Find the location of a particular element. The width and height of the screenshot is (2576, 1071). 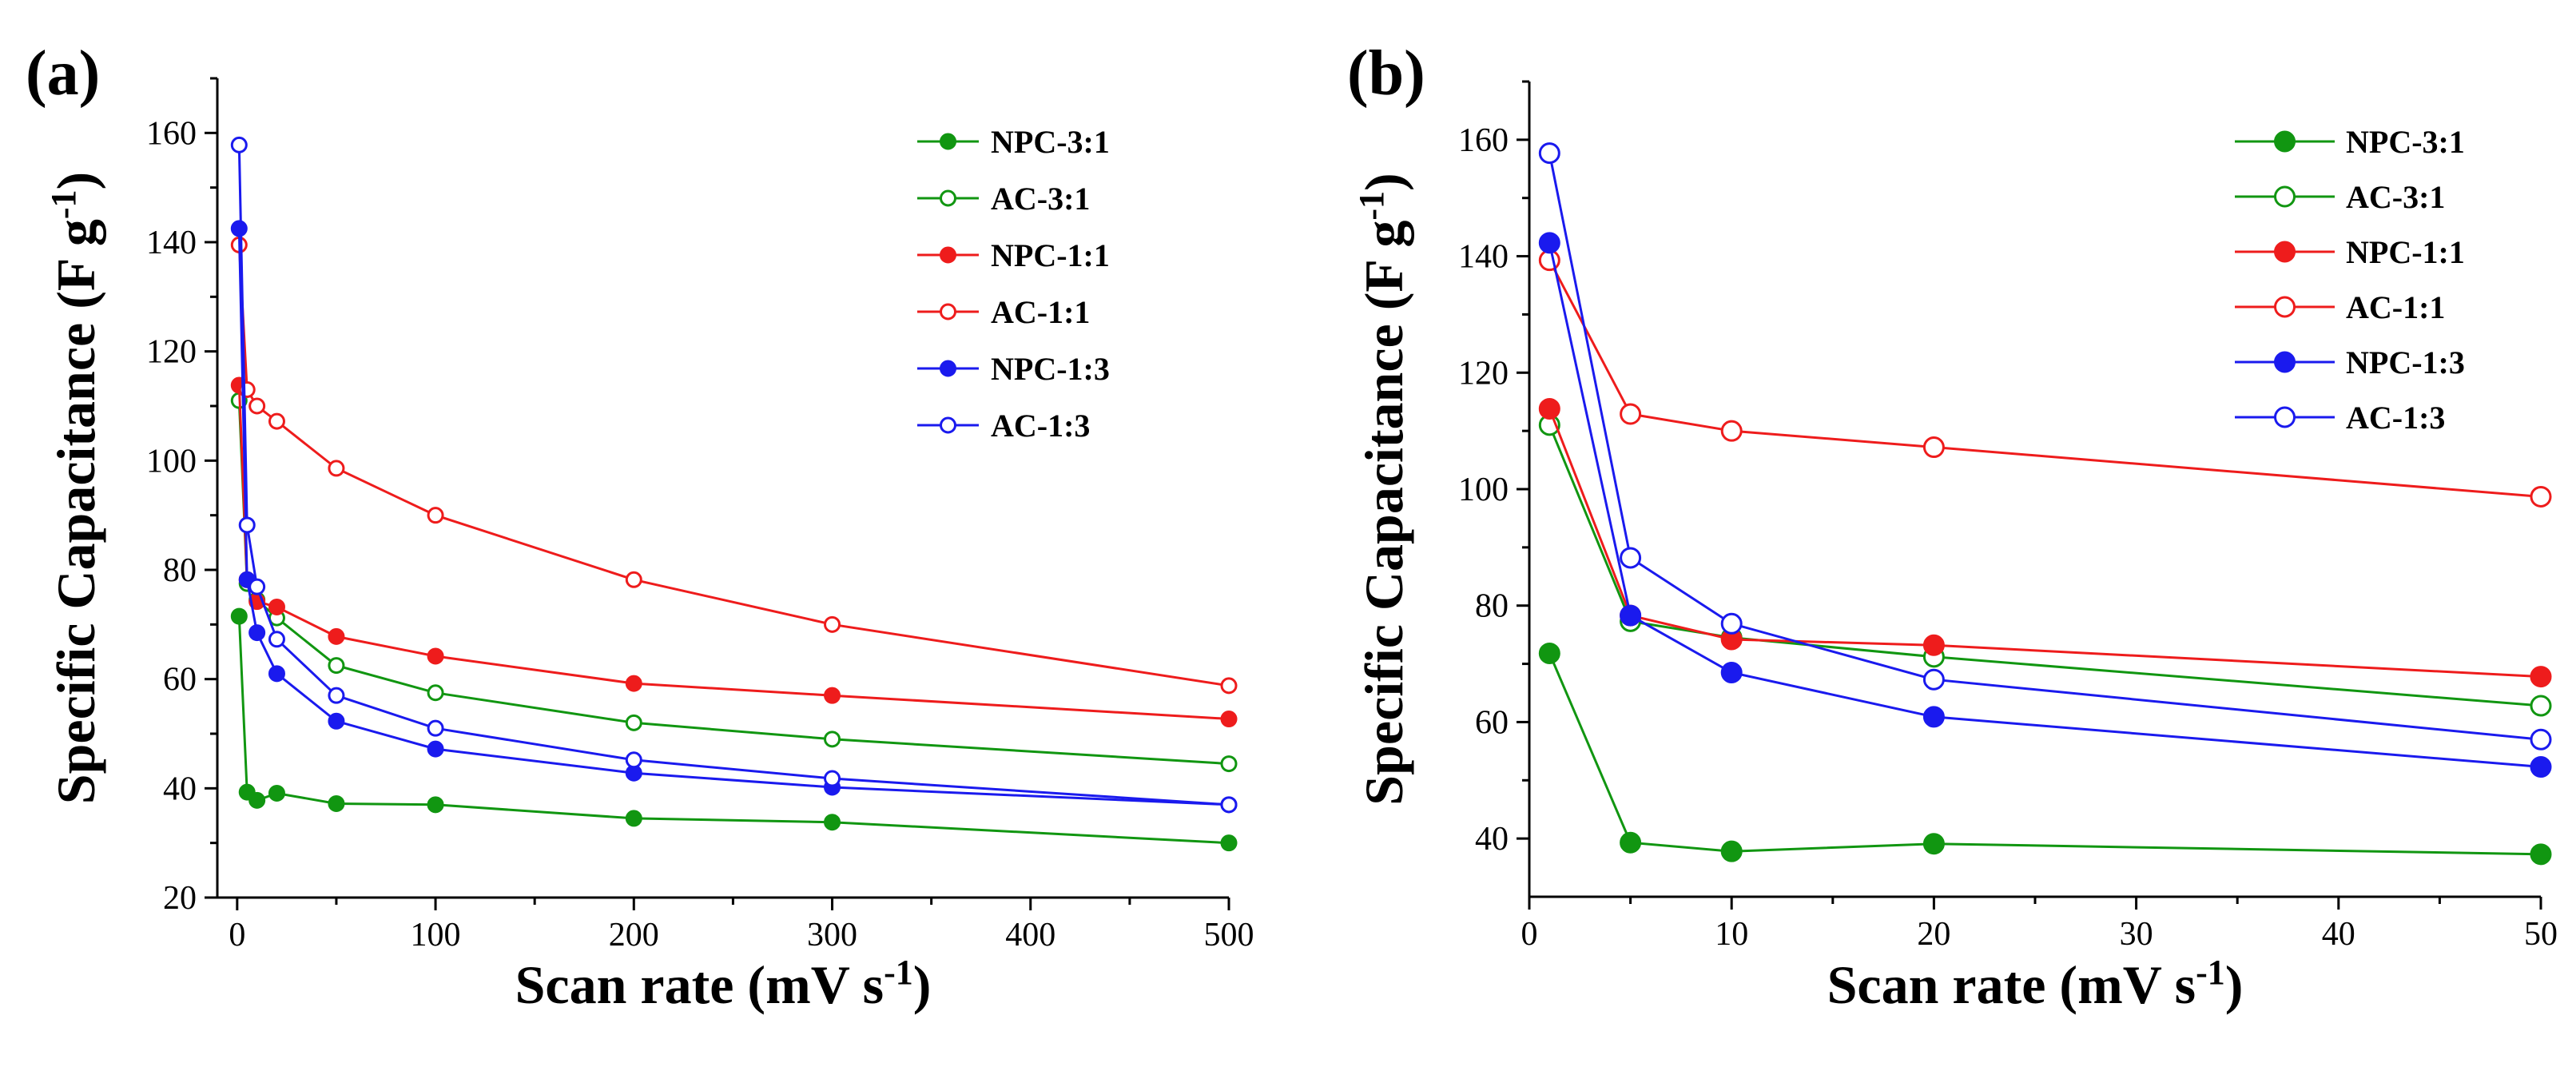

x-axis-title: Scan rate (mV s-1) is located at coordinates (723, 984).